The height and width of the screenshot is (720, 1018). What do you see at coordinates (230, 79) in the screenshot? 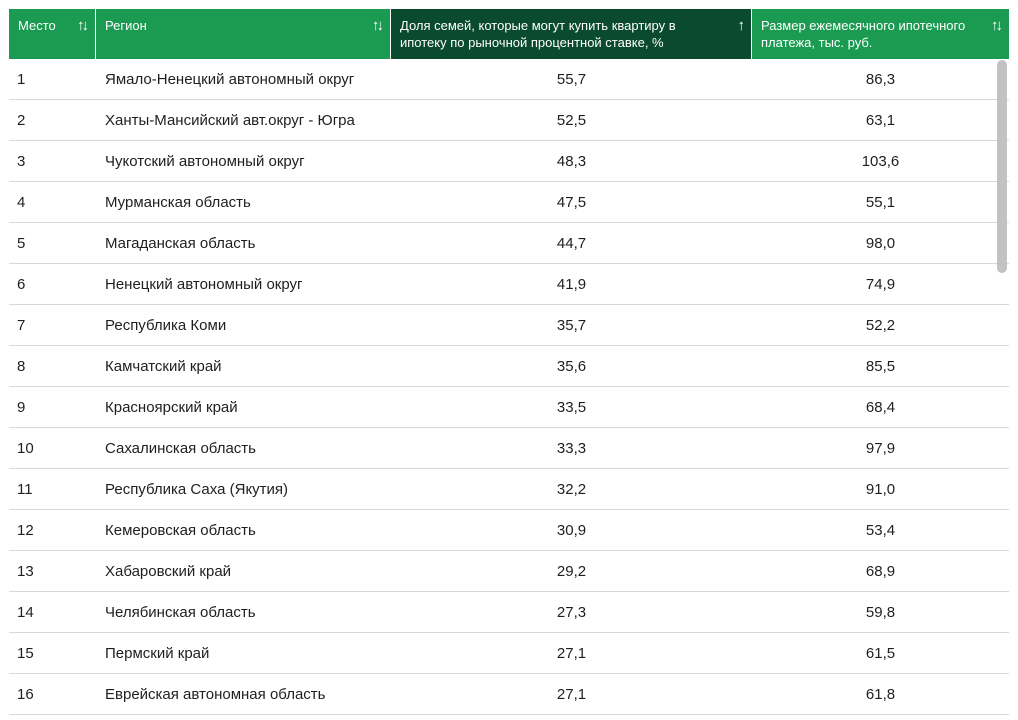
I see `cell-region: Ямало-Ненецкий автономный округ` at bounding box center [230, 79].